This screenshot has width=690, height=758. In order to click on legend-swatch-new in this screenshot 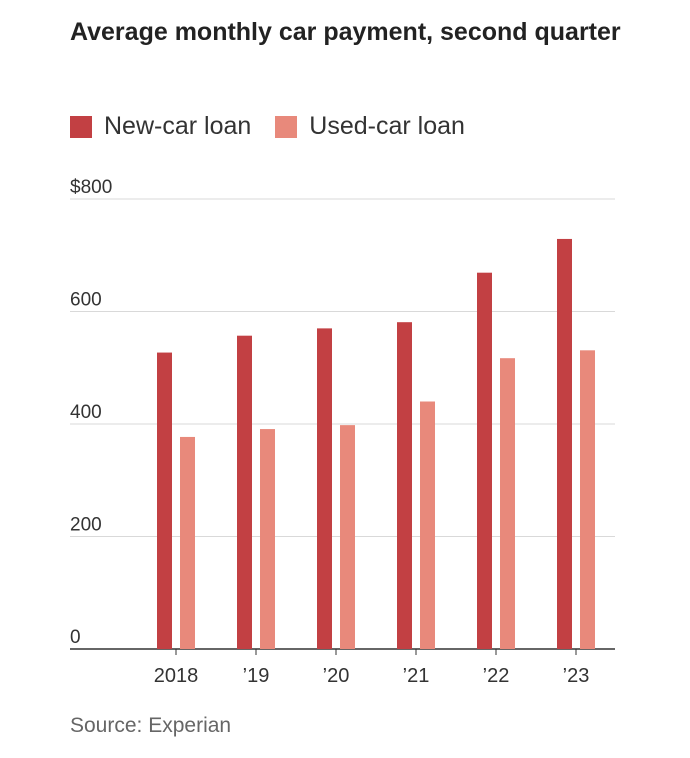, I will do `click(81, 126)`.